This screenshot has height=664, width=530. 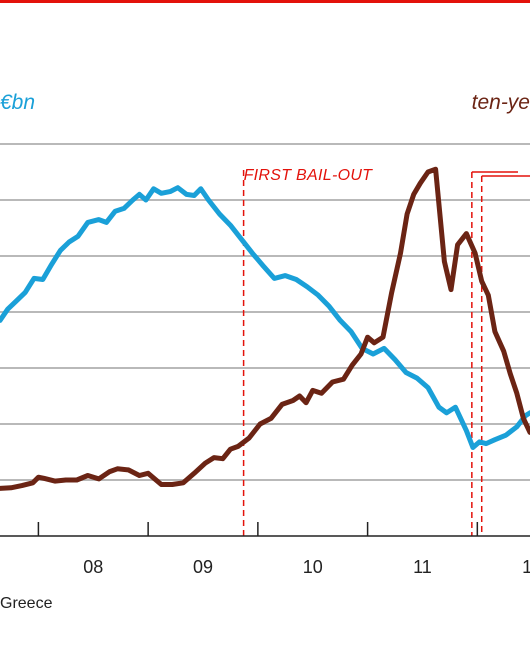 I want to click on x-tick-label: 11, so click(x=422, y=567).